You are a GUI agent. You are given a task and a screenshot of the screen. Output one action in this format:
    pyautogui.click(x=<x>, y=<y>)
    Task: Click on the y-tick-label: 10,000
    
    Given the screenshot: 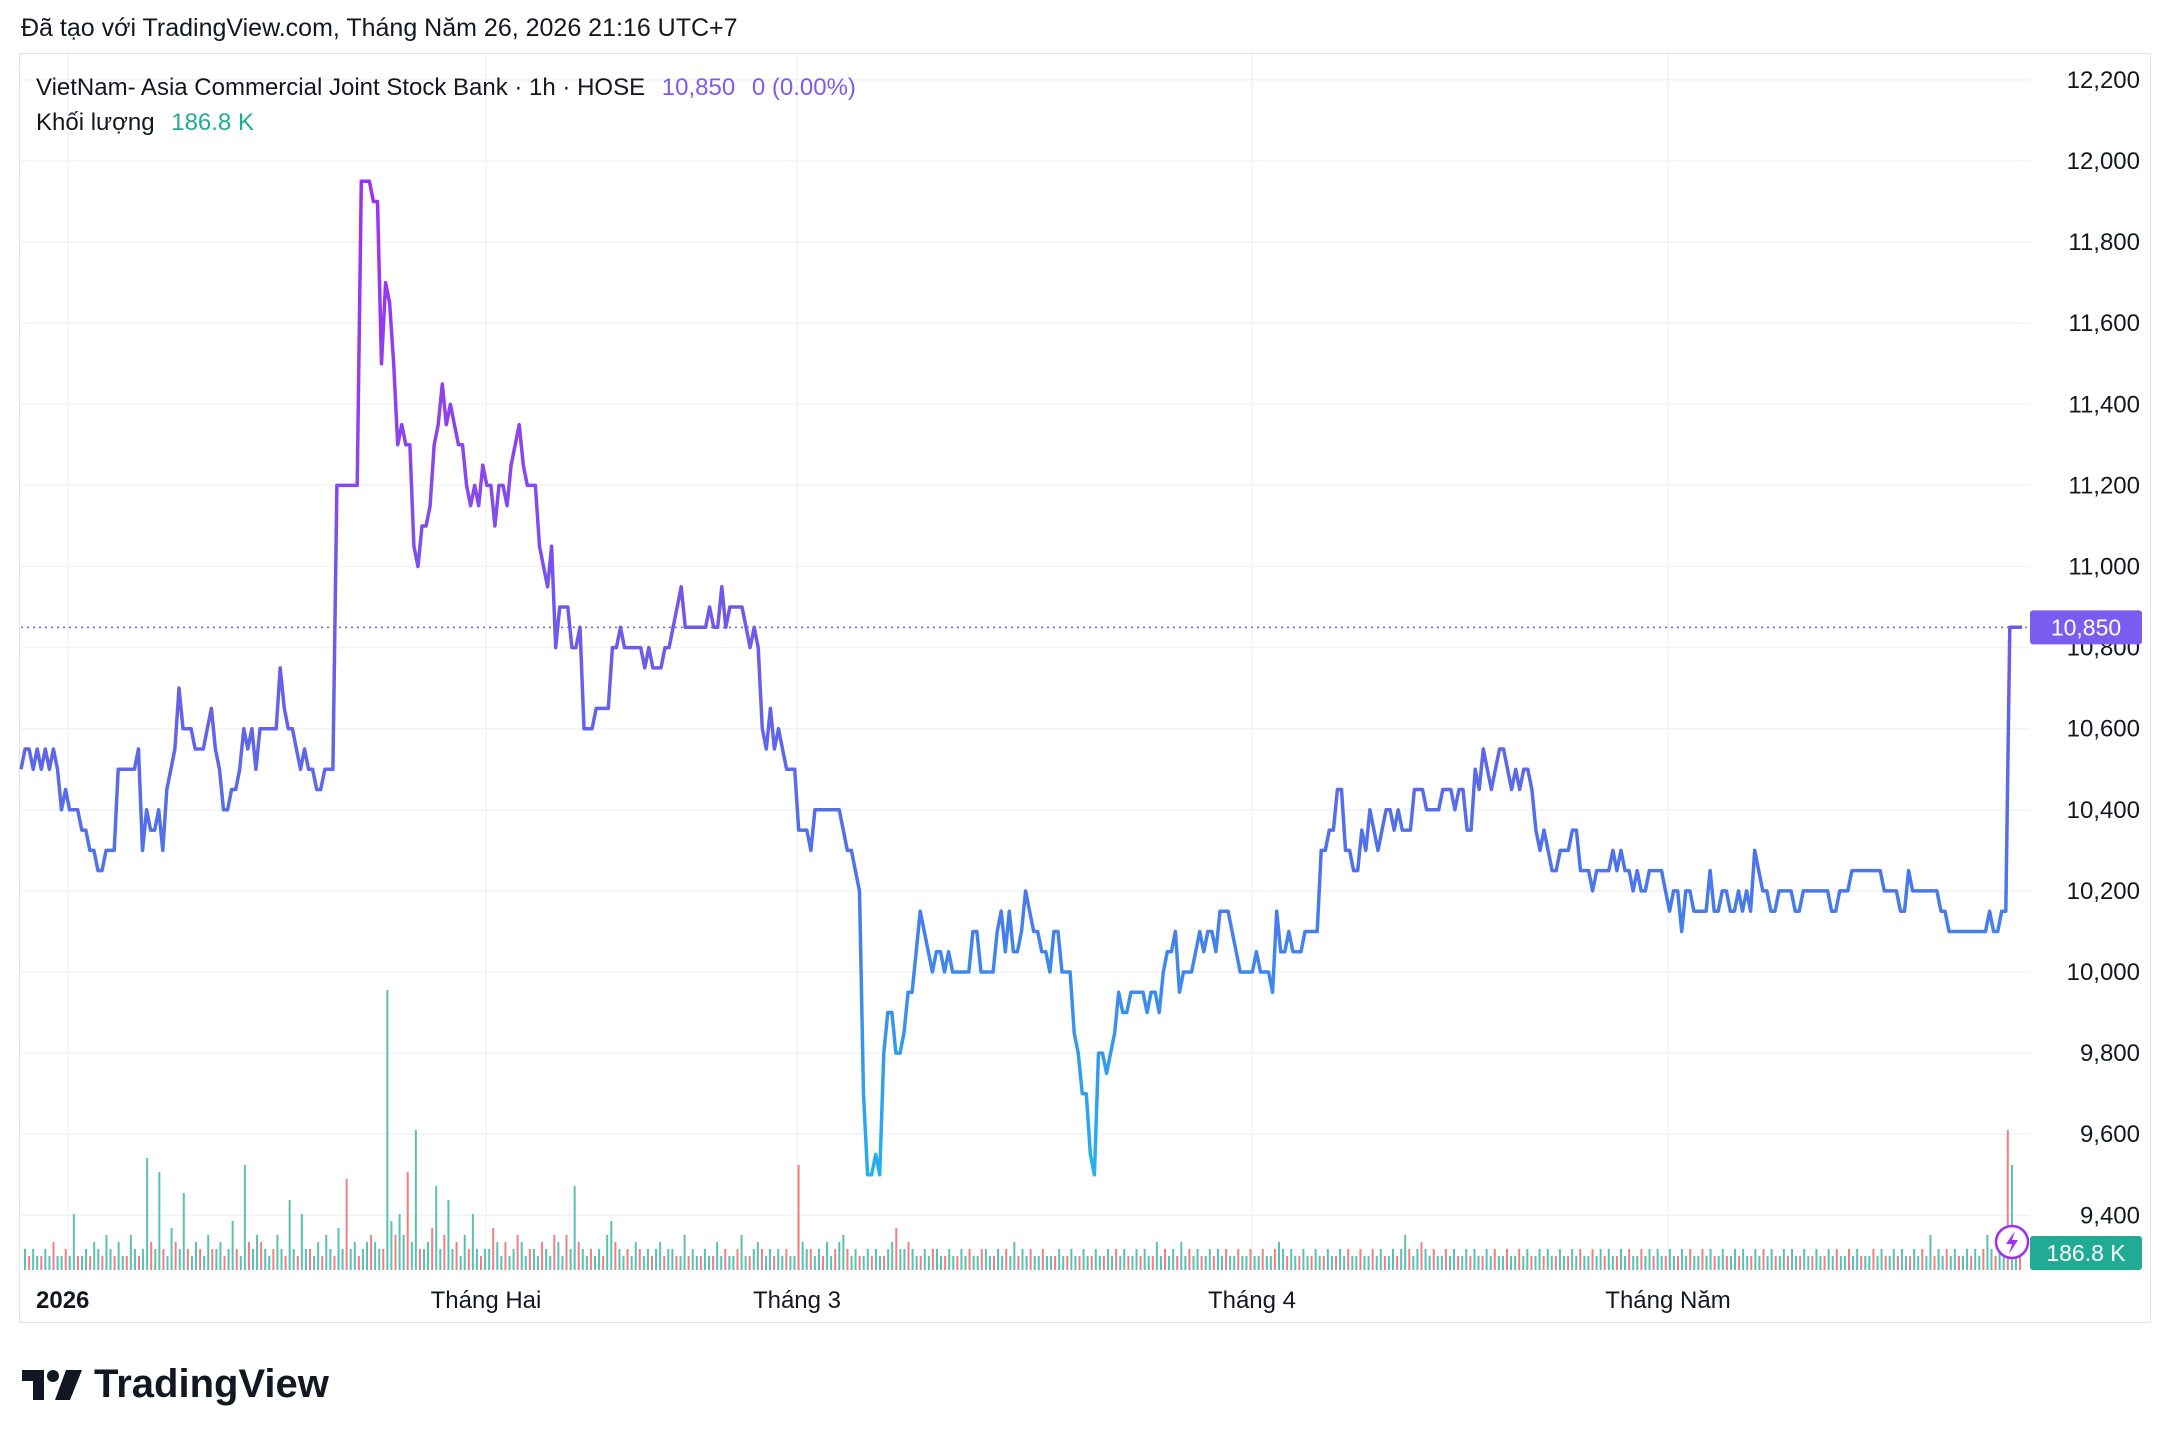 What is the action you would take?
    pyautogui.click(x=2103, y=972)
    